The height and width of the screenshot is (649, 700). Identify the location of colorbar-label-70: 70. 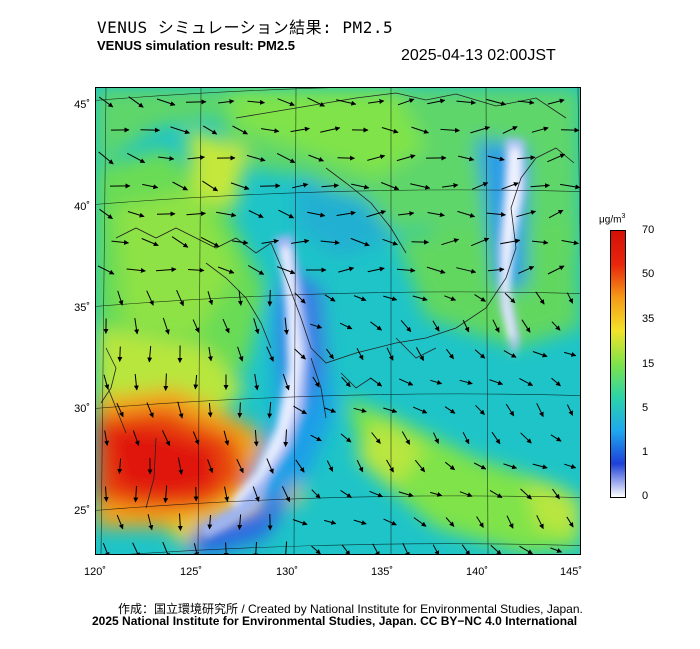
(648, 230).